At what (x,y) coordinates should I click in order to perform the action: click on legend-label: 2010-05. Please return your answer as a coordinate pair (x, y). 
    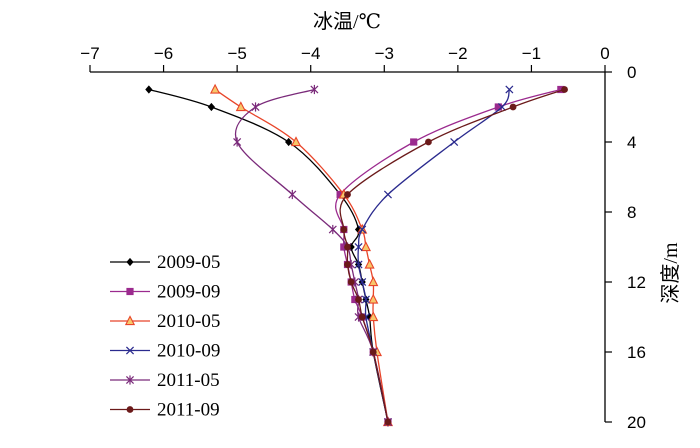
    Looking at the image, I should click on (188, 321).